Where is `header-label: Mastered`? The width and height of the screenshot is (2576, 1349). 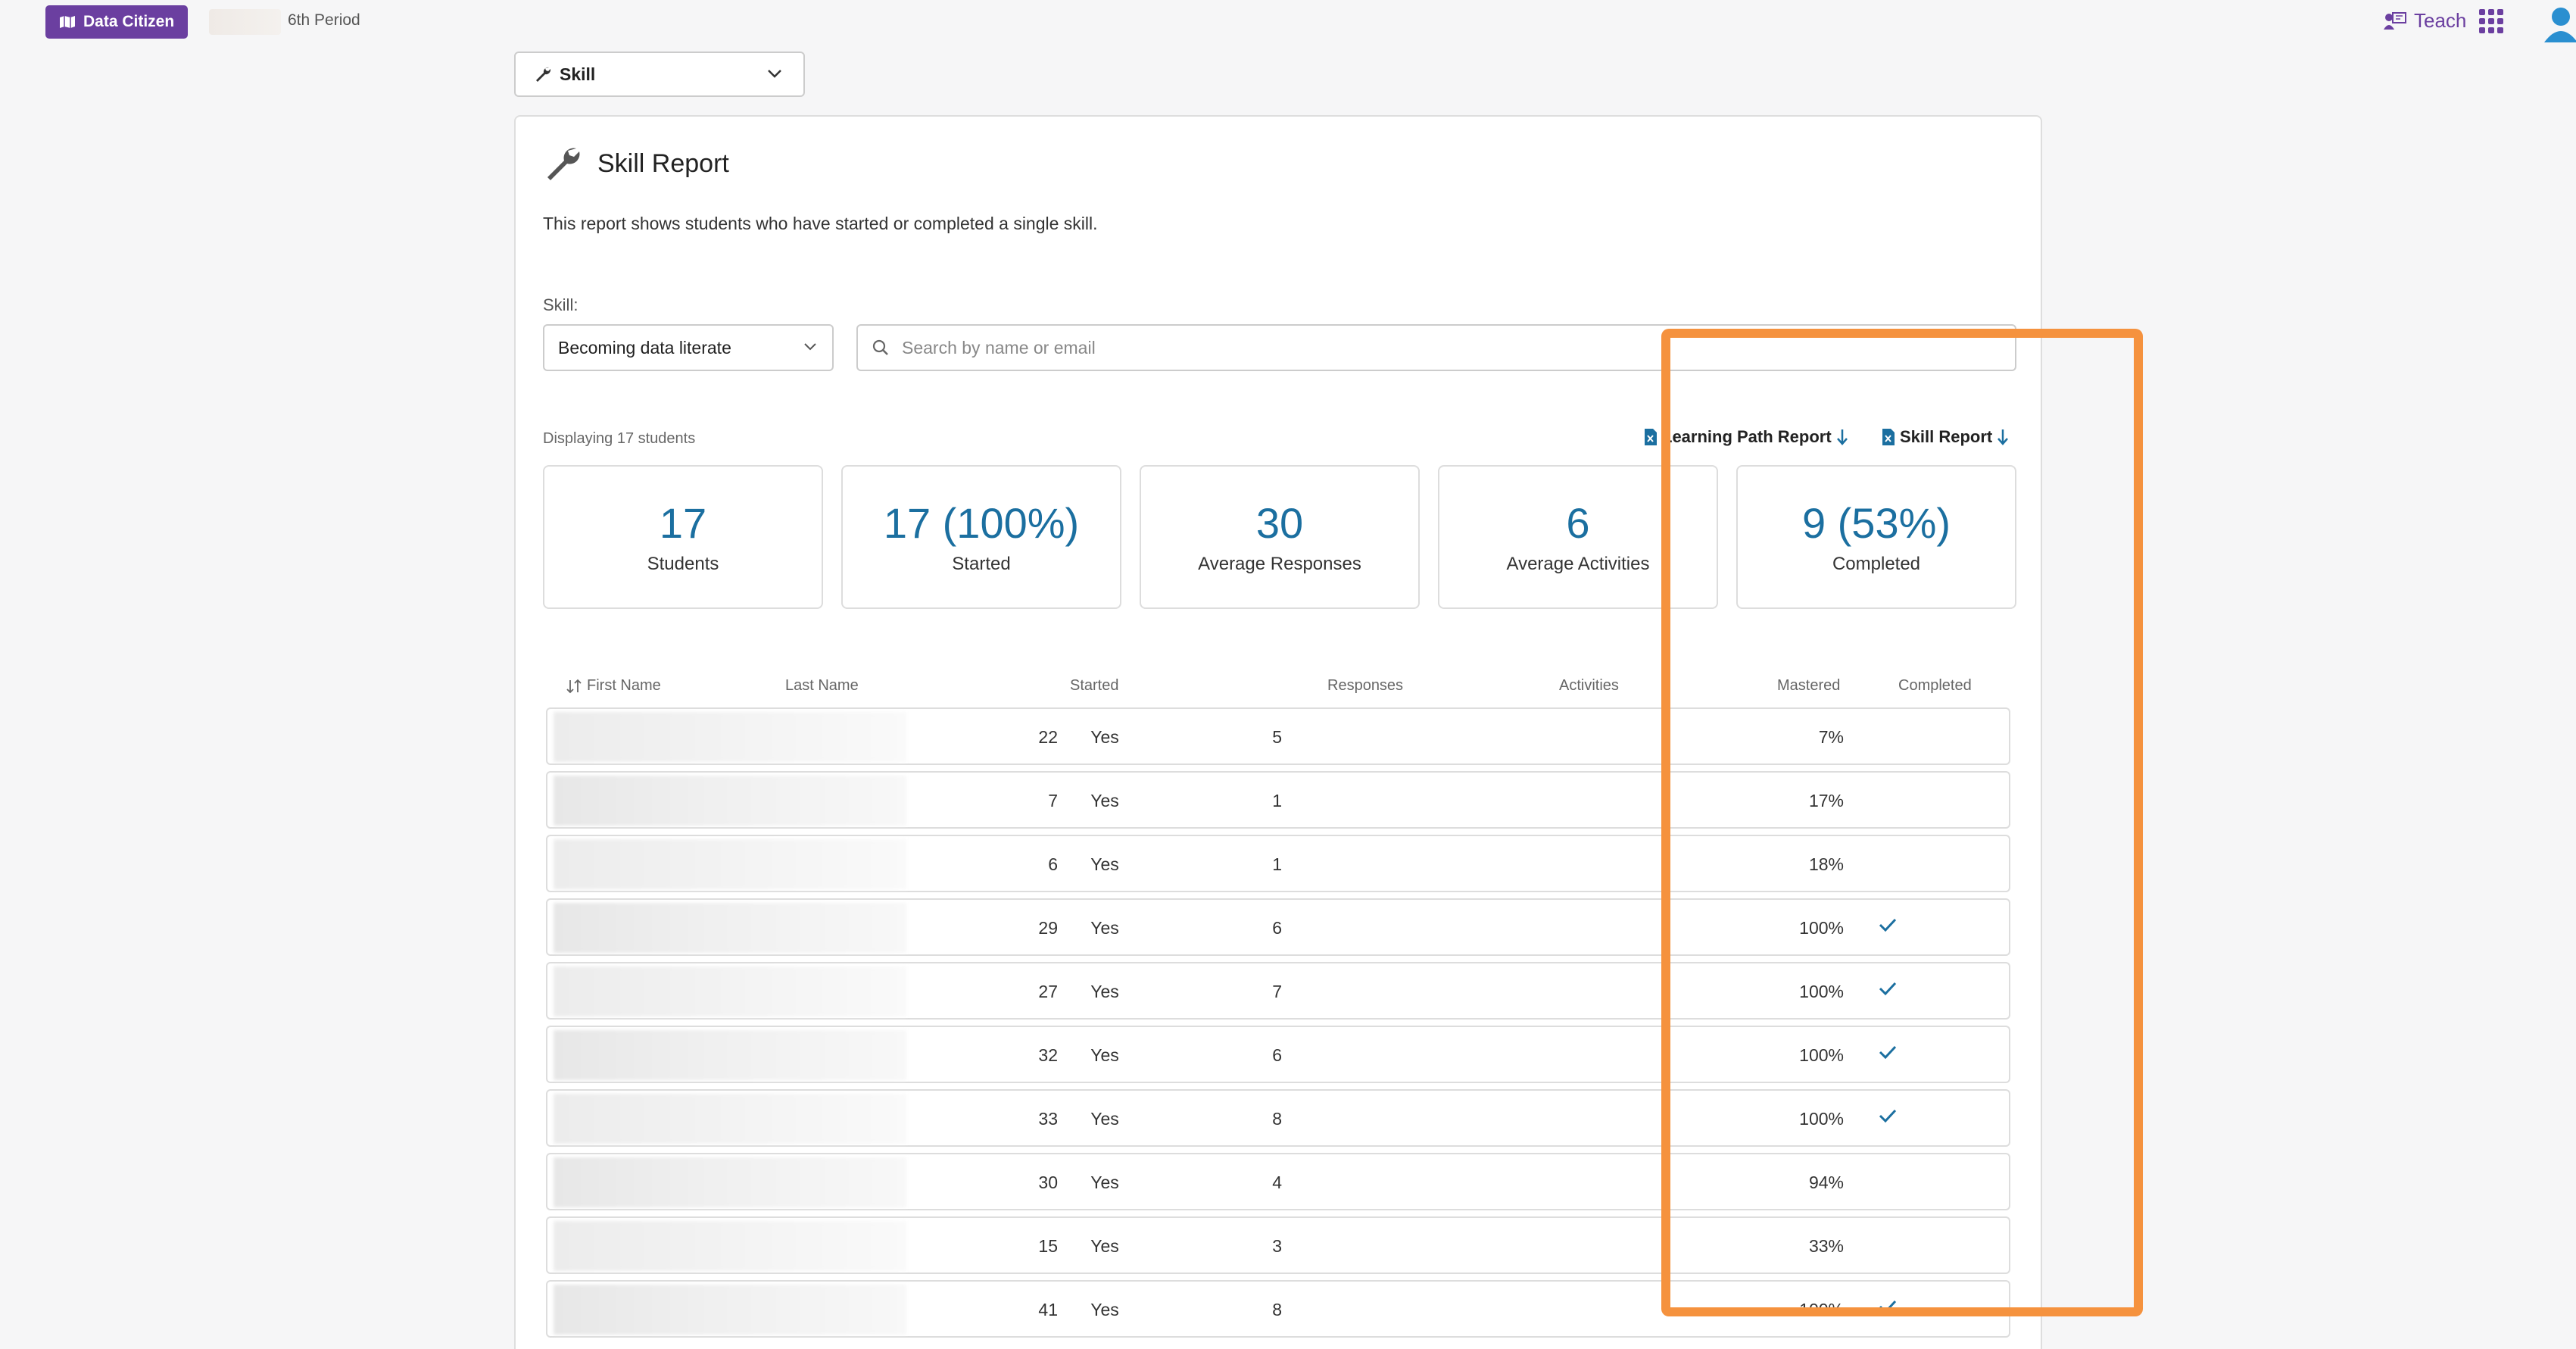
header-label: Mastered is located at coordinates (1809, 686).